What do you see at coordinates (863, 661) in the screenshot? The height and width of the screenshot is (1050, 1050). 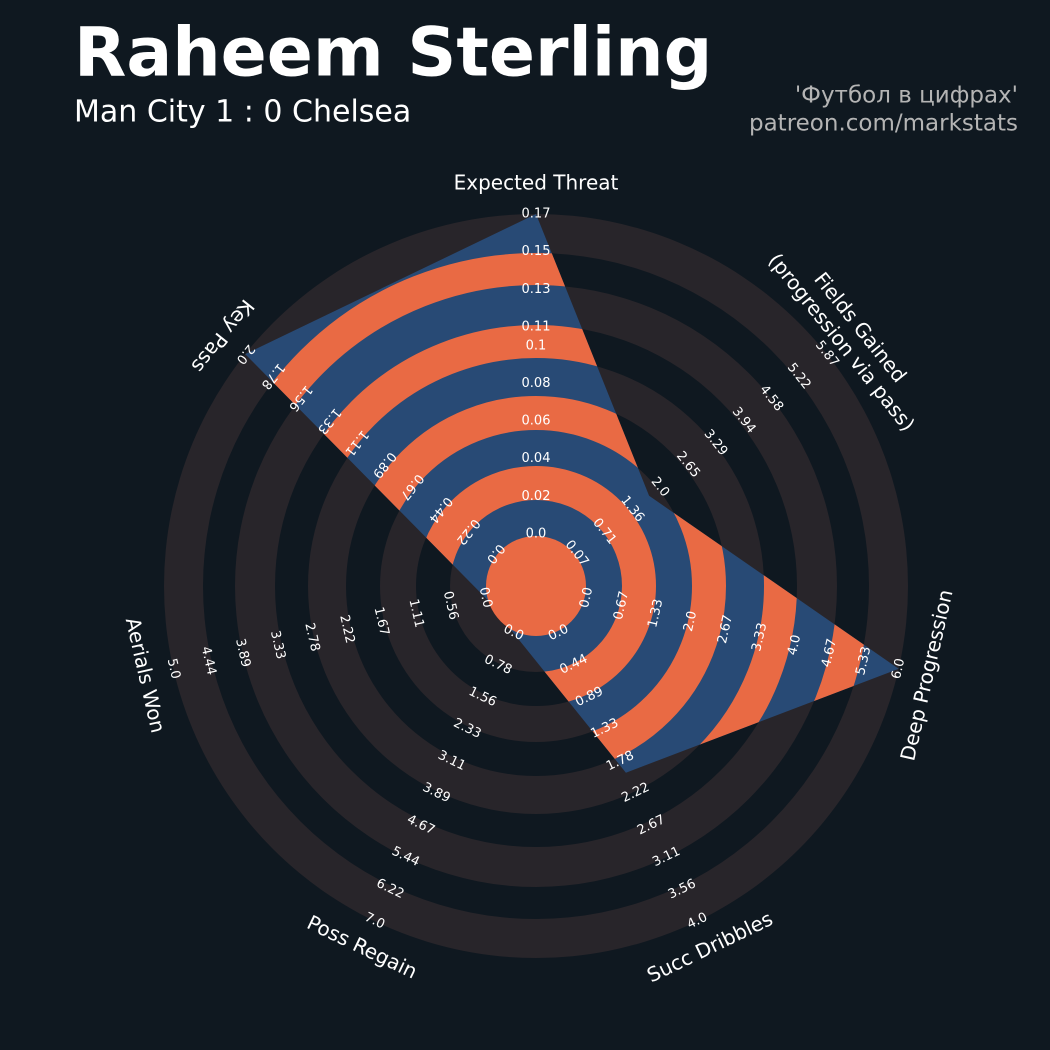 I see `tick-label: 5.33` at bounding box center [863, 661].